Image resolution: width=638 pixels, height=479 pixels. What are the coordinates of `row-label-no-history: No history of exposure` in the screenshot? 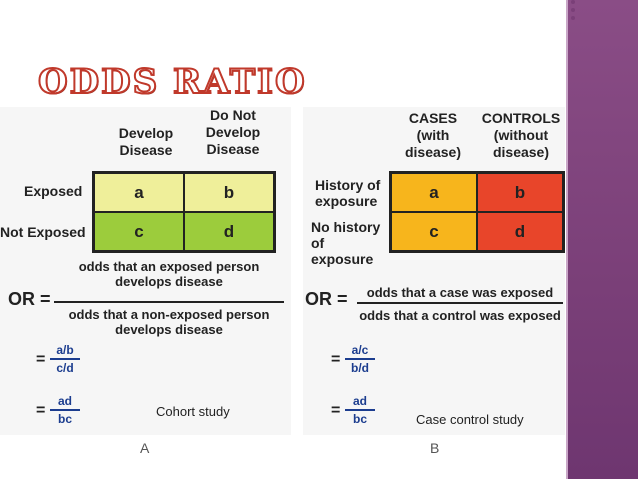 It's located at (346, 243).